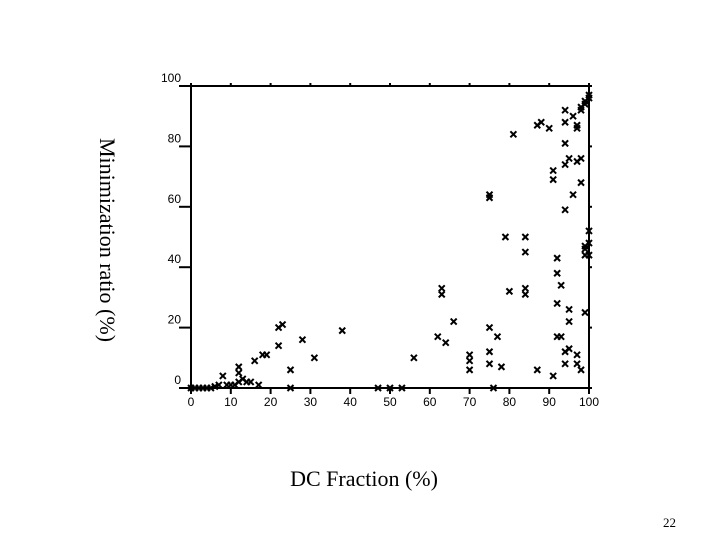 This screenshot has width=720, height=540. What do you see at coordinates (430, 402) in the screenshot?
I see `x-tick-label: 60` at bounding box center [430, 402].